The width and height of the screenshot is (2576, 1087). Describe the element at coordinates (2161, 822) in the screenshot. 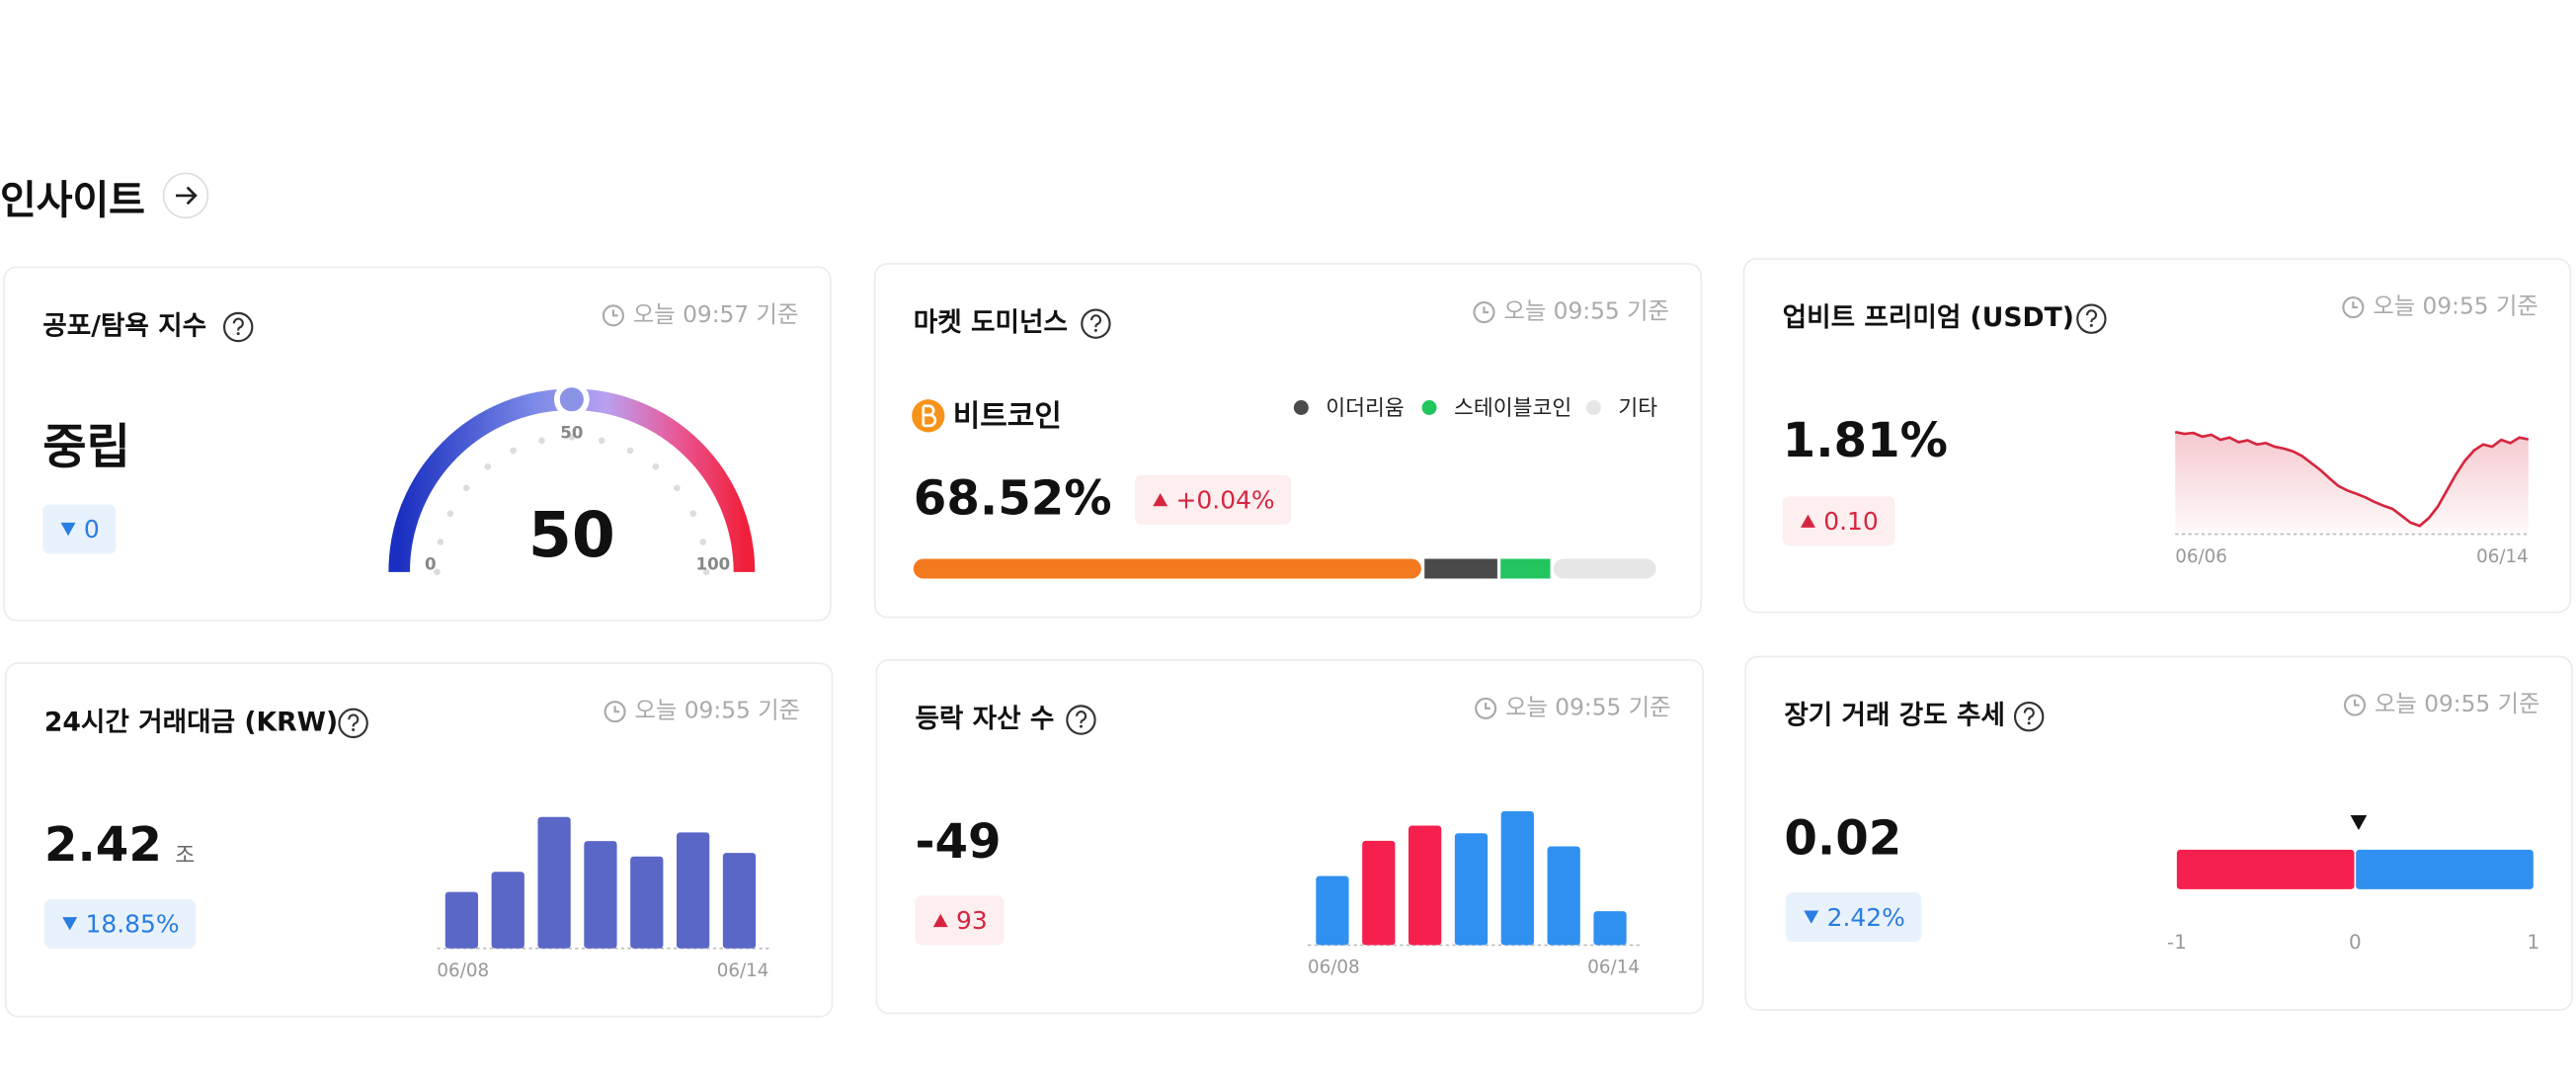

I see `card-canvas: 장기 거래 강도 추세 오늘 09:55 기준 0.02 2.42% -1 0 1` at that location.